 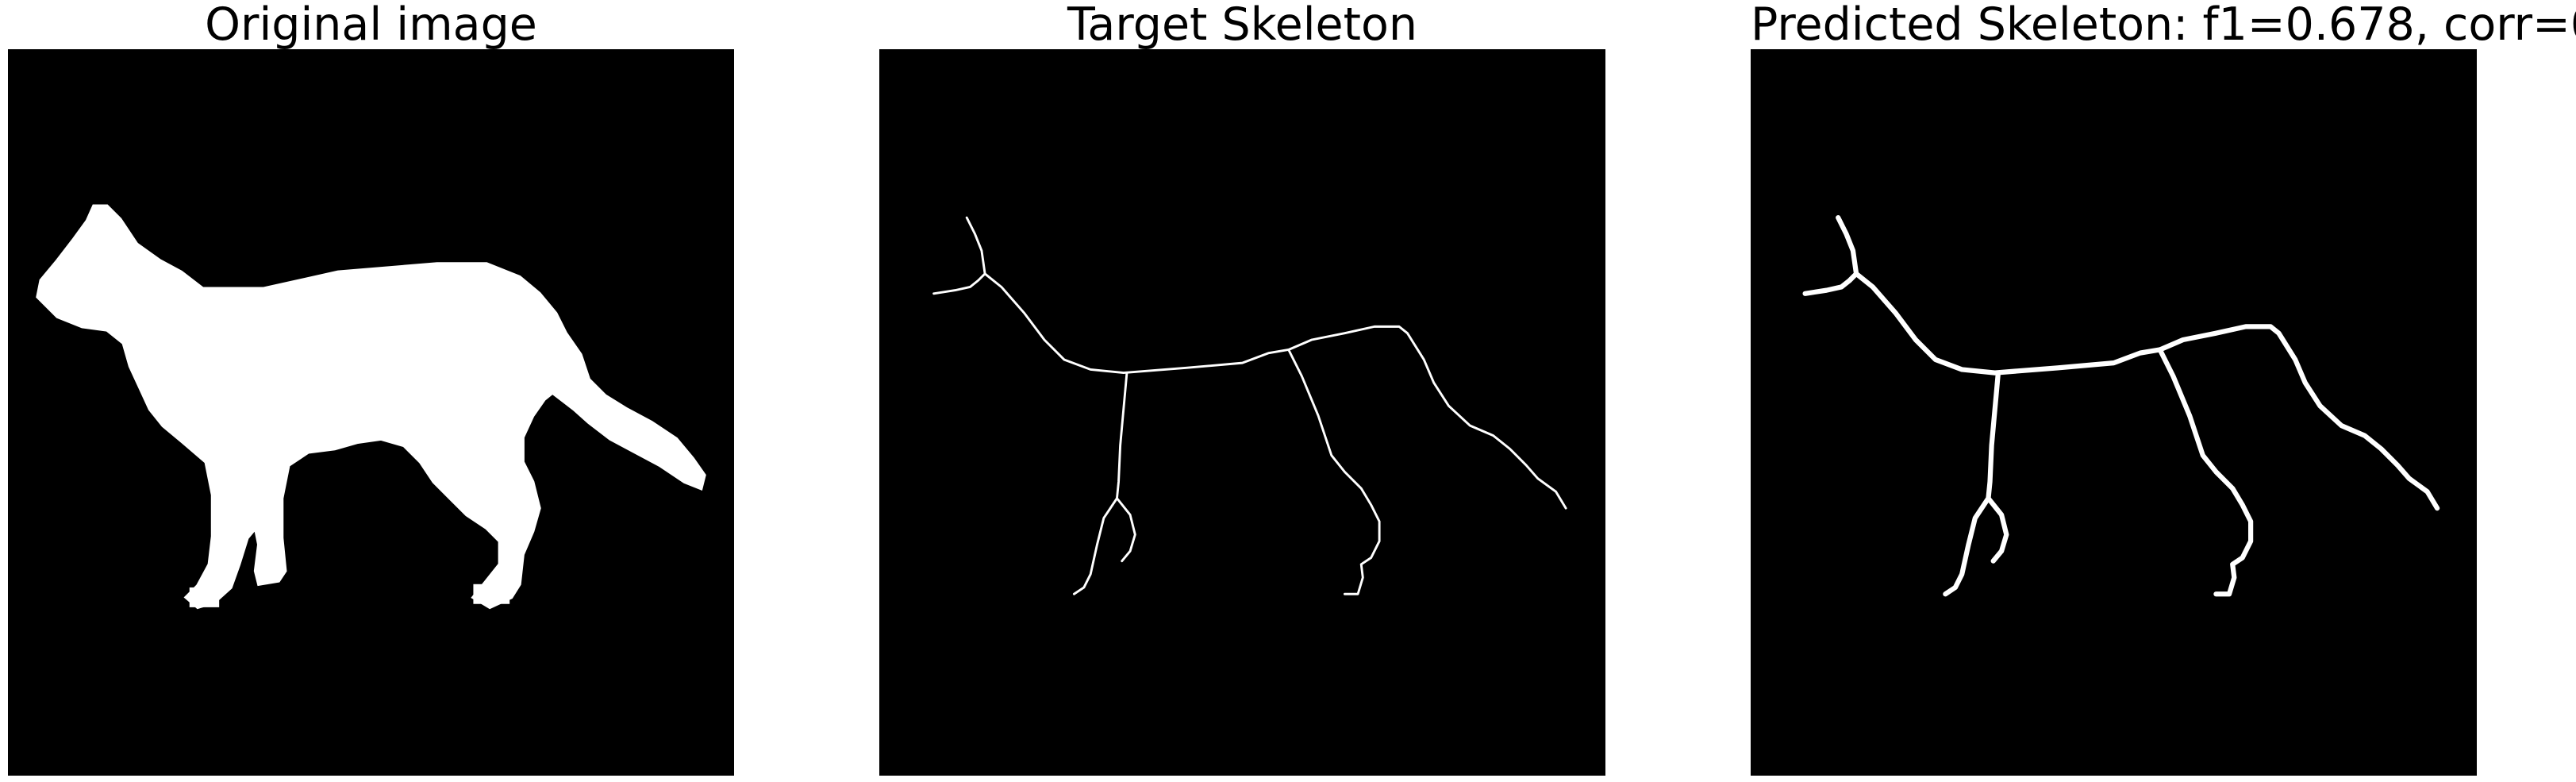 What do you see at coordinates (1242, 24) in the screenshot?
I see `panel-title-target: Target Skeleton` at bounding box center [1242, 24].